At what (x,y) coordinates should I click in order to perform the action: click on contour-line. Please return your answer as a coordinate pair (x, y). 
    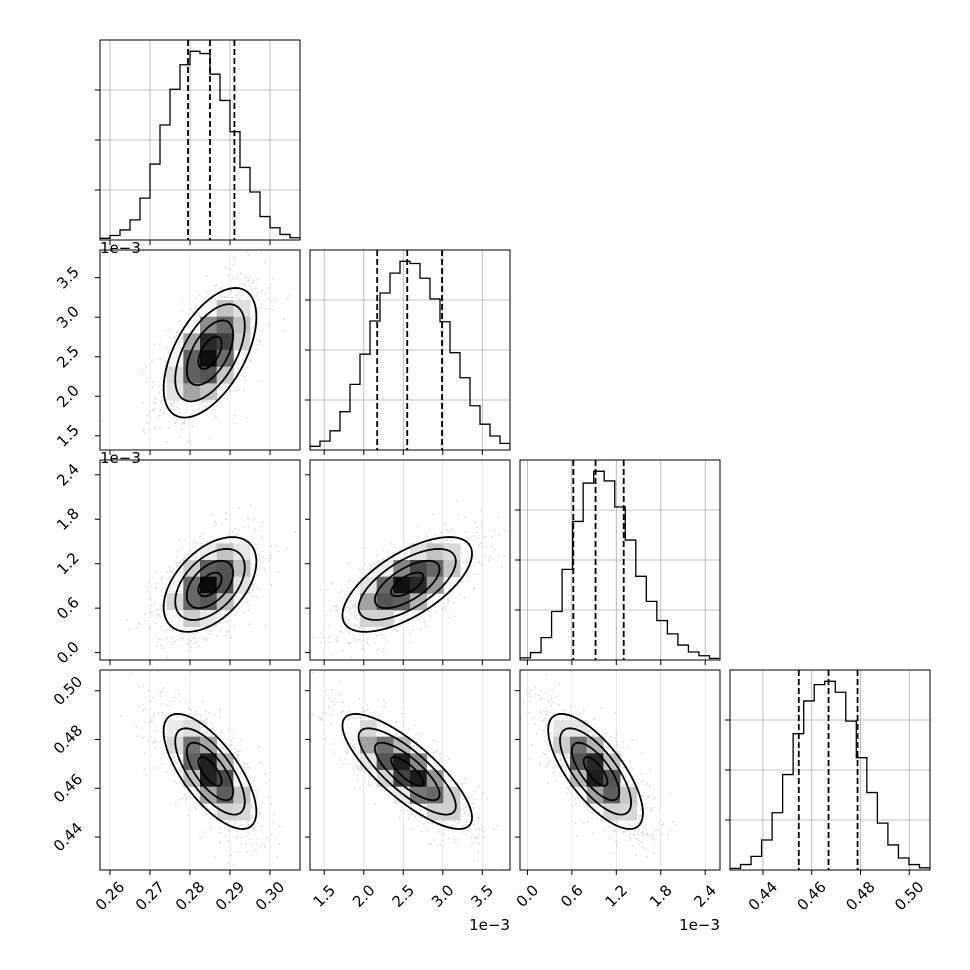
    Looking at the image, I should click on (407, 584).